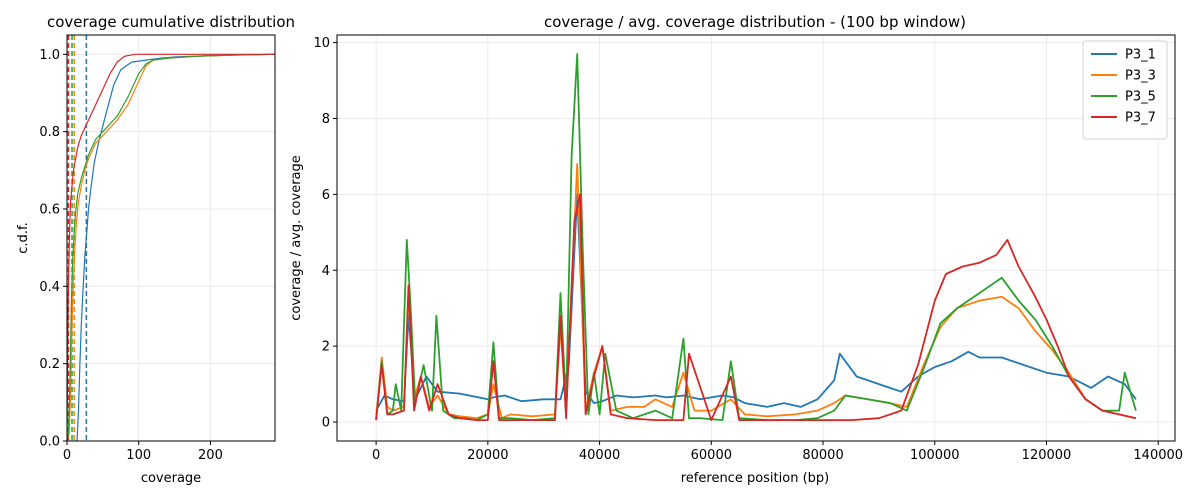 Image resolution: width=1200 pixels, height=500 pixels. Describe the element at coordinates (171, 22) in the screenshot. I see `cdf-chart-title: coverage cumulative distribution` at that location.